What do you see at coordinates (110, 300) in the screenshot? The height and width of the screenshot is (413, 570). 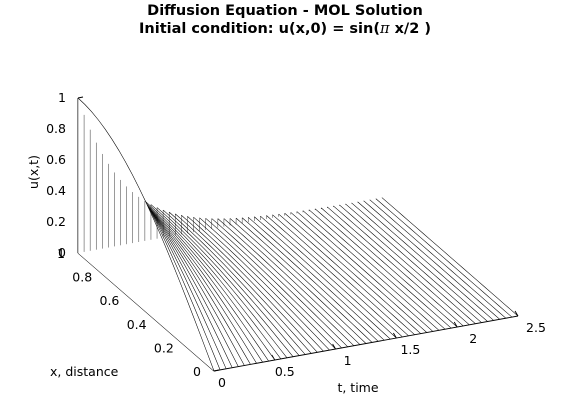 I see `x-tick-label-3: 0.6` at bounding box center [110, 300].